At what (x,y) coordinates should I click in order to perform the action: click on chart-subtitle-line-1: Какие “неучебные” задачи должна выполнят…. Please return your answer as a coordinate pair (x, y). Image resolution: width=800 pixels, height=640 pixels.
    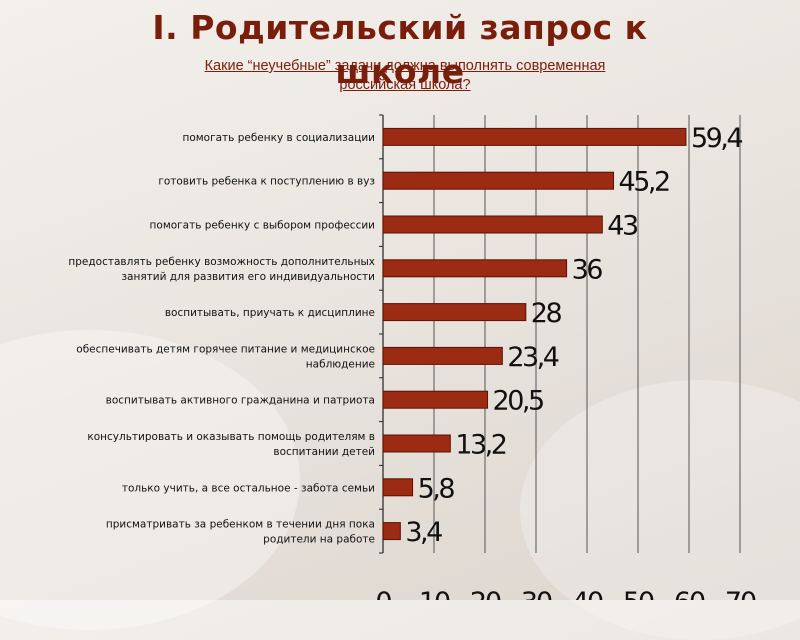
    Looking at the image, I should click on (405, 66).